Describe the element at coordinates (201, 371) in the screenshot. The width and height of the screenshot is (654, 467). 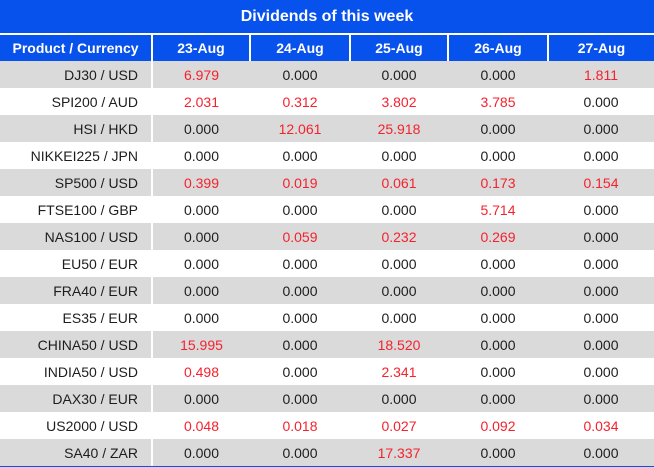
I see `dividend-value-cell: 0.498` at that location.